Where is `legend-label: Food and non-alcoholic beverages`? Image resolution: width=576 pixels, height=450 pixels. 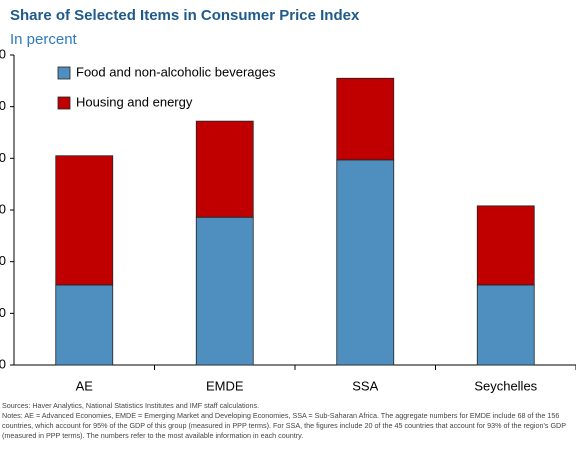 legend-label: Food and non-alcoholic beverages is located at coordinates (176, 71).